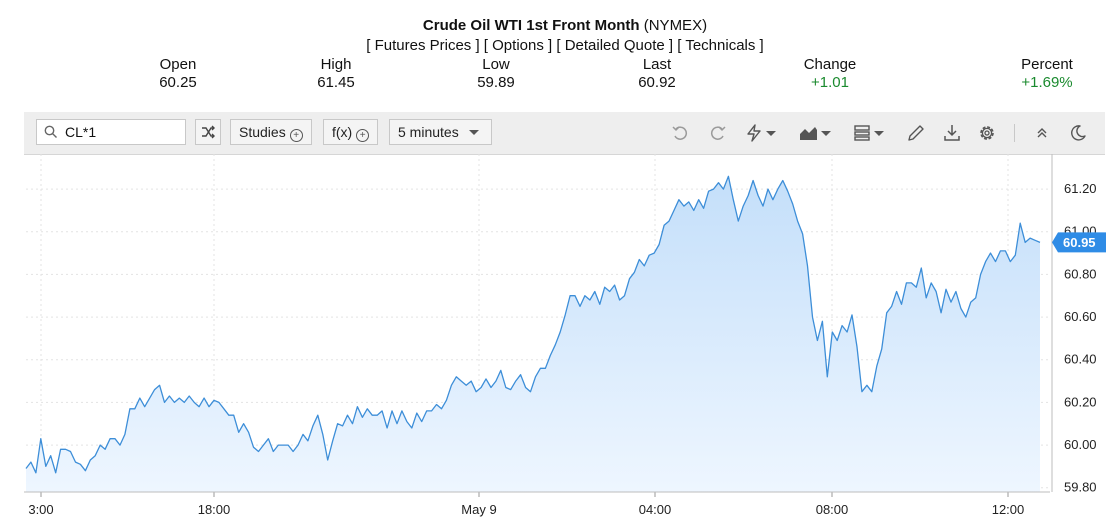 The image size is (1108, 527). I want to click on redo-icon, so click(717, 133).